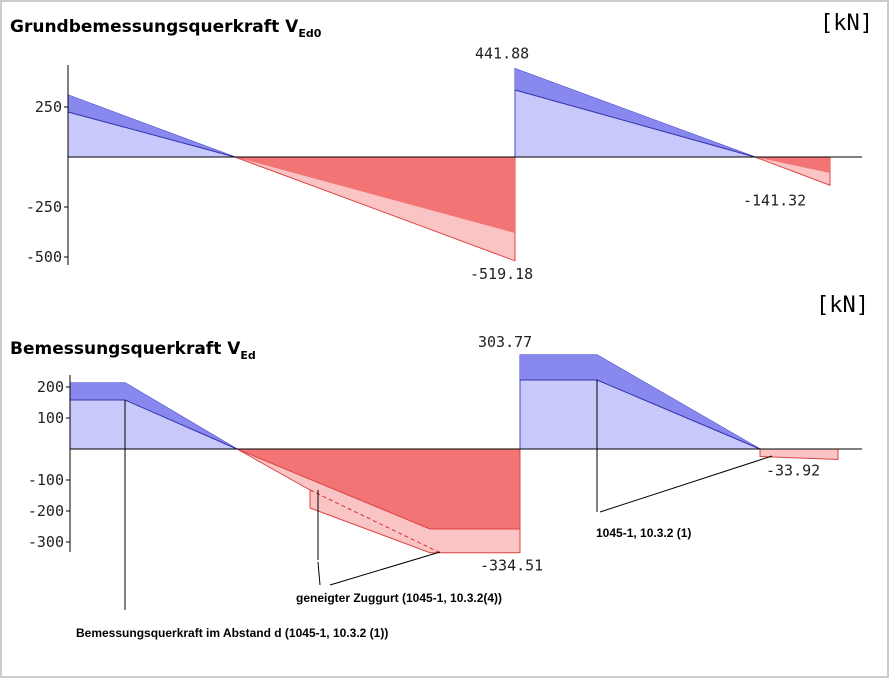  I want to click on y-tick-label: 250, so click(48, 107).